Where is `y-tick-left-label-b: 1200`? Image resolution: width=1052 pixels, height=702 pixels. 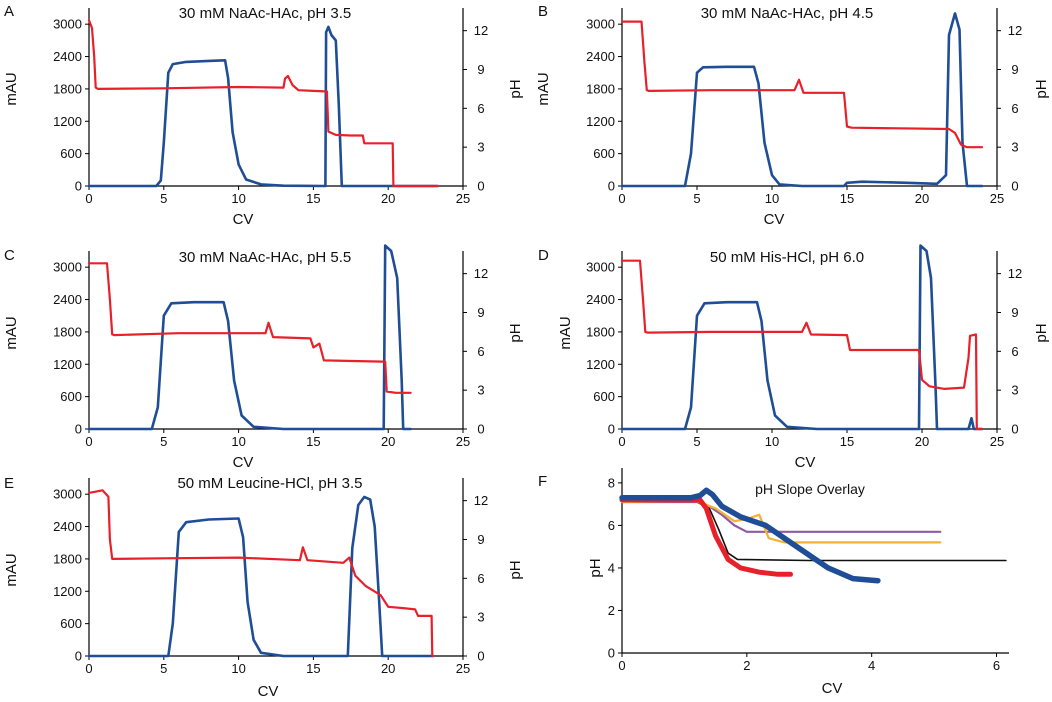
y-tick-left-label-b: 1200 is located at coordinates (600, 121).